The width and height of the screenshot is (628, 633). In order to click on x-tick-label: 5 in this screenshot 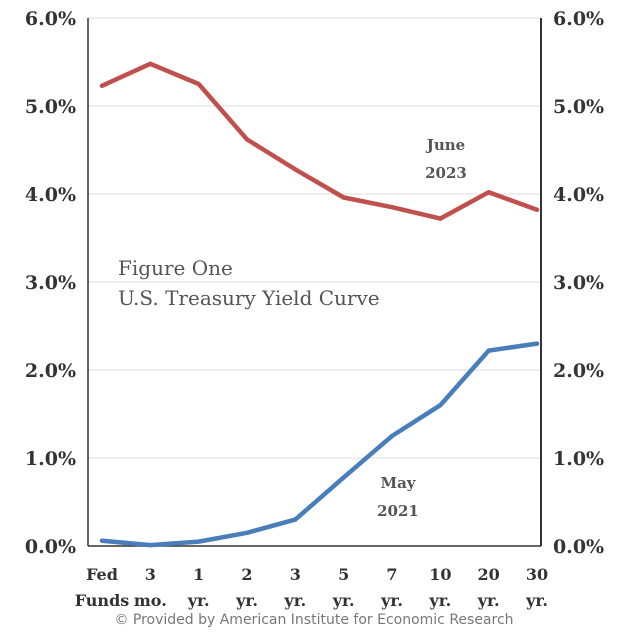, I will do `click(343, 574)`.